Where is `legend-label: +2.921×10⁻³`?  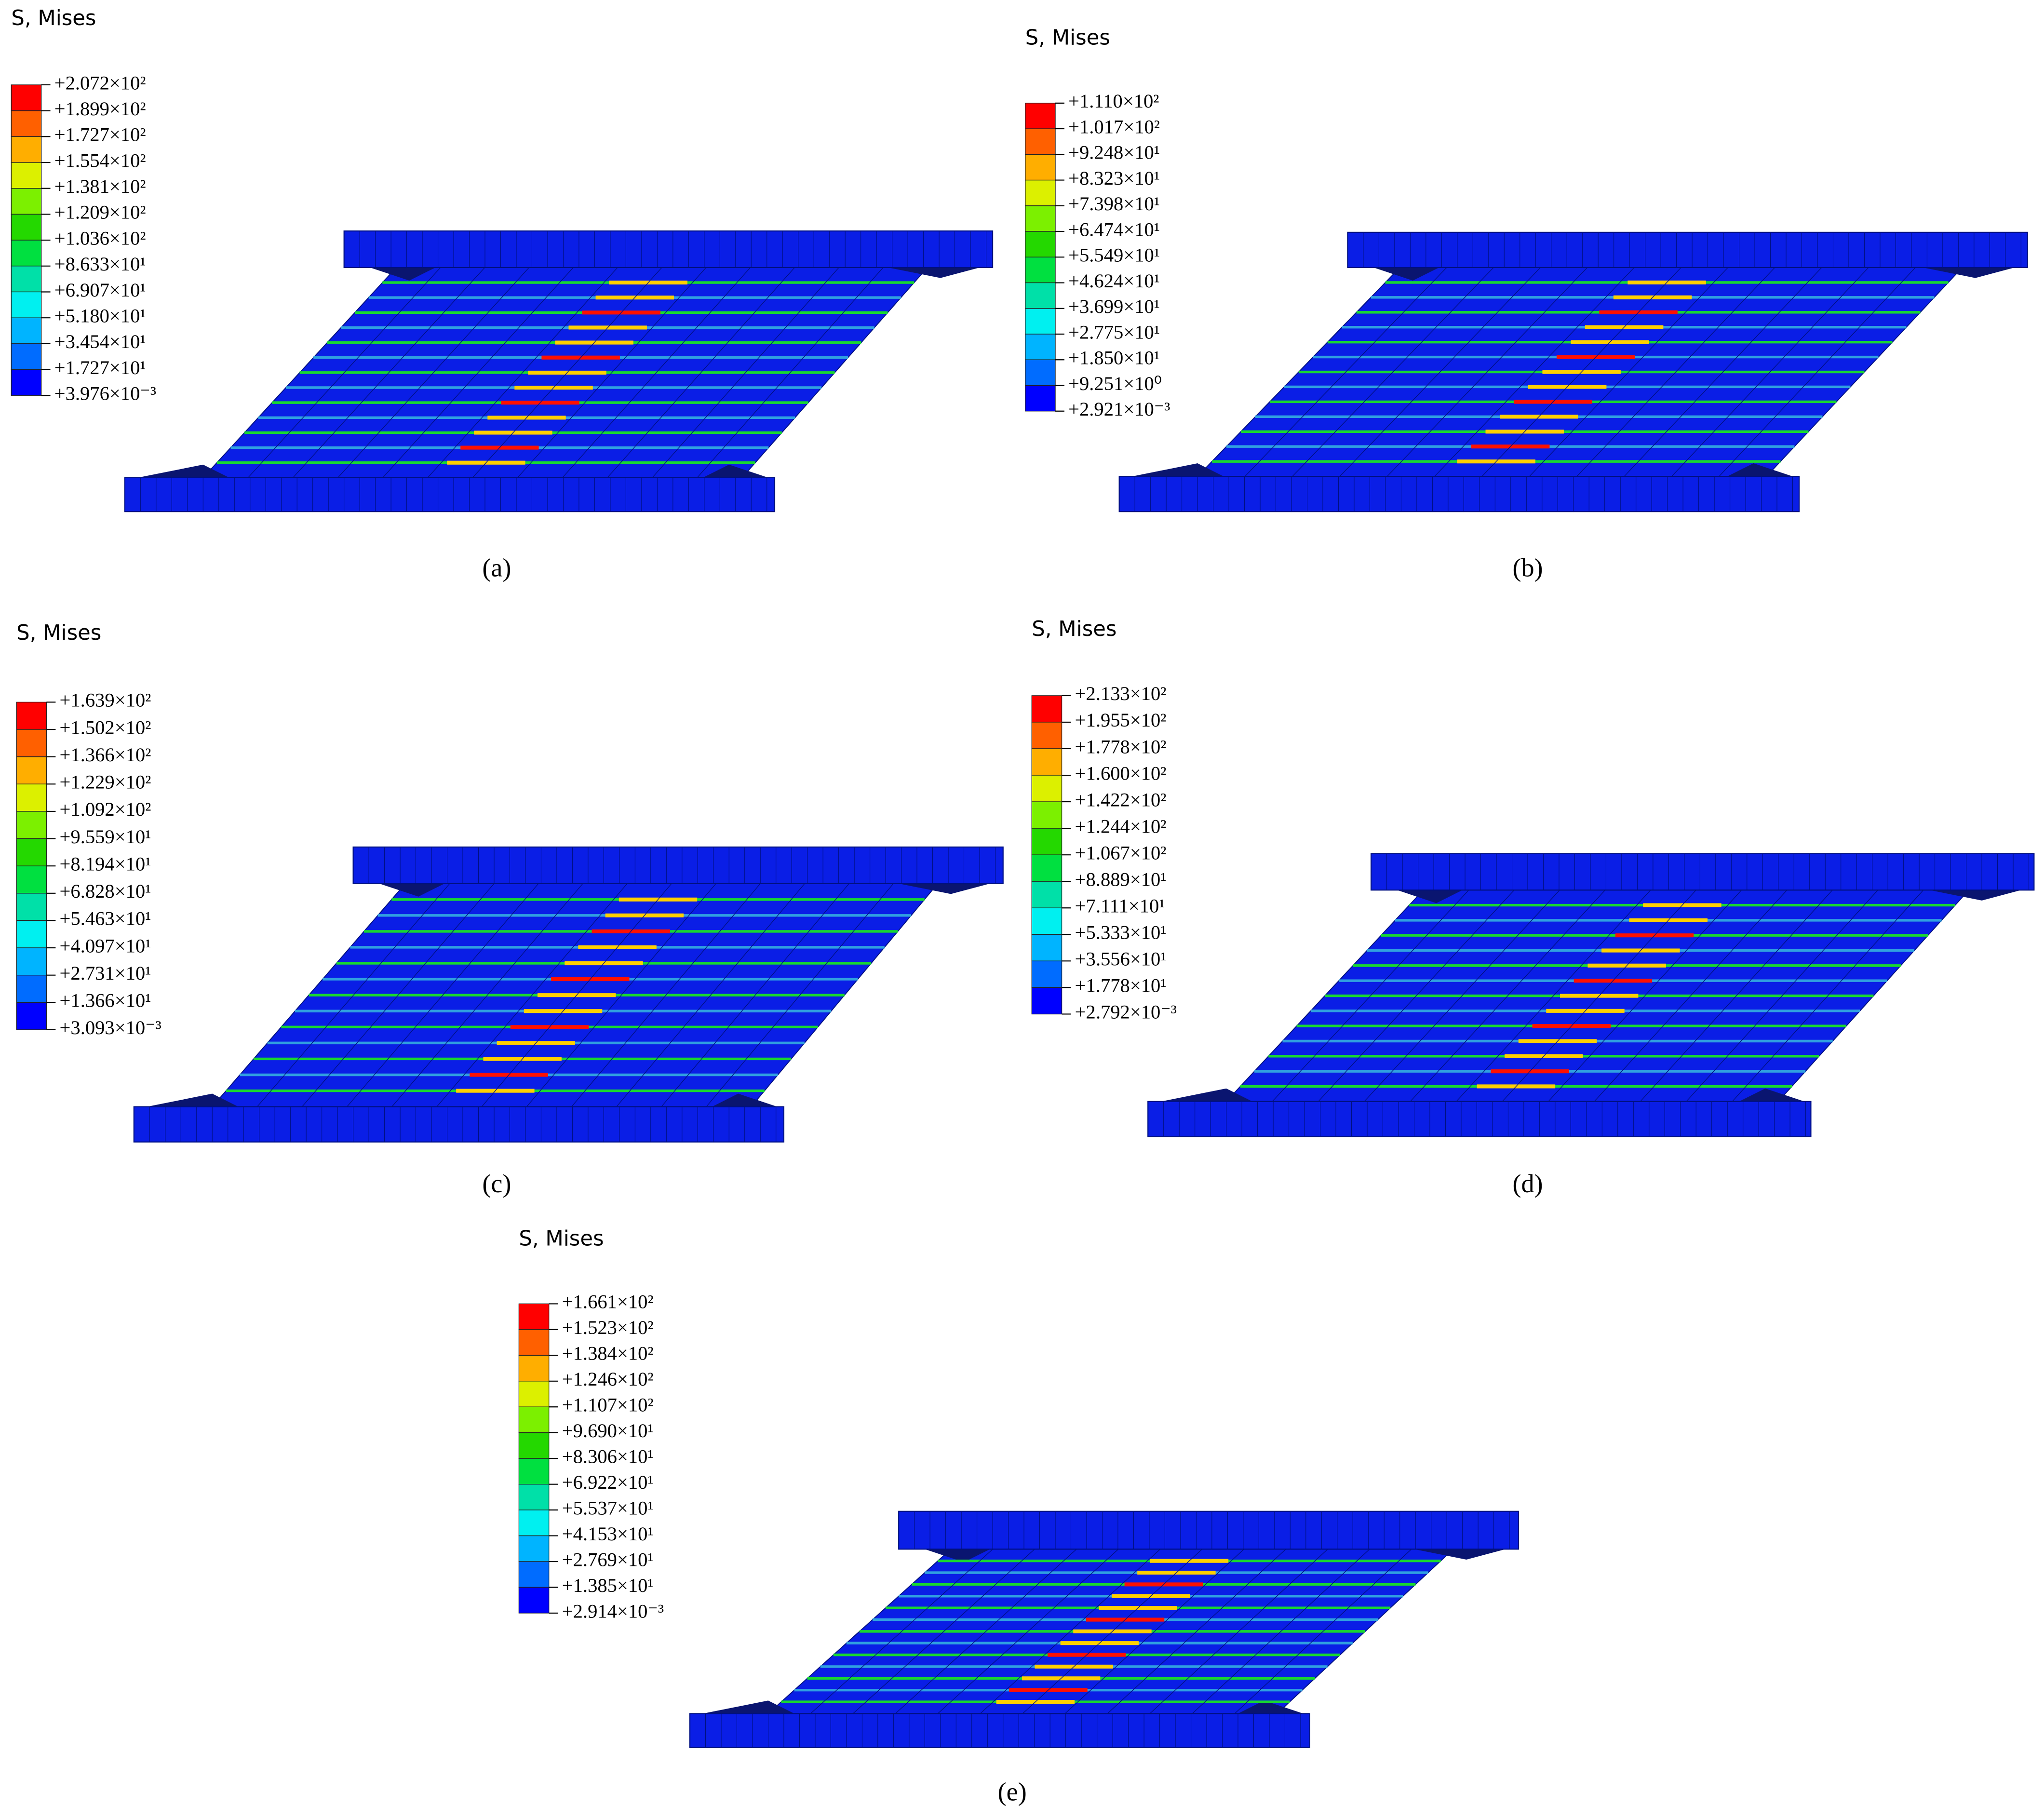
legend-label: +2.921×10⁻³ is located at coordinates (1119, 409).